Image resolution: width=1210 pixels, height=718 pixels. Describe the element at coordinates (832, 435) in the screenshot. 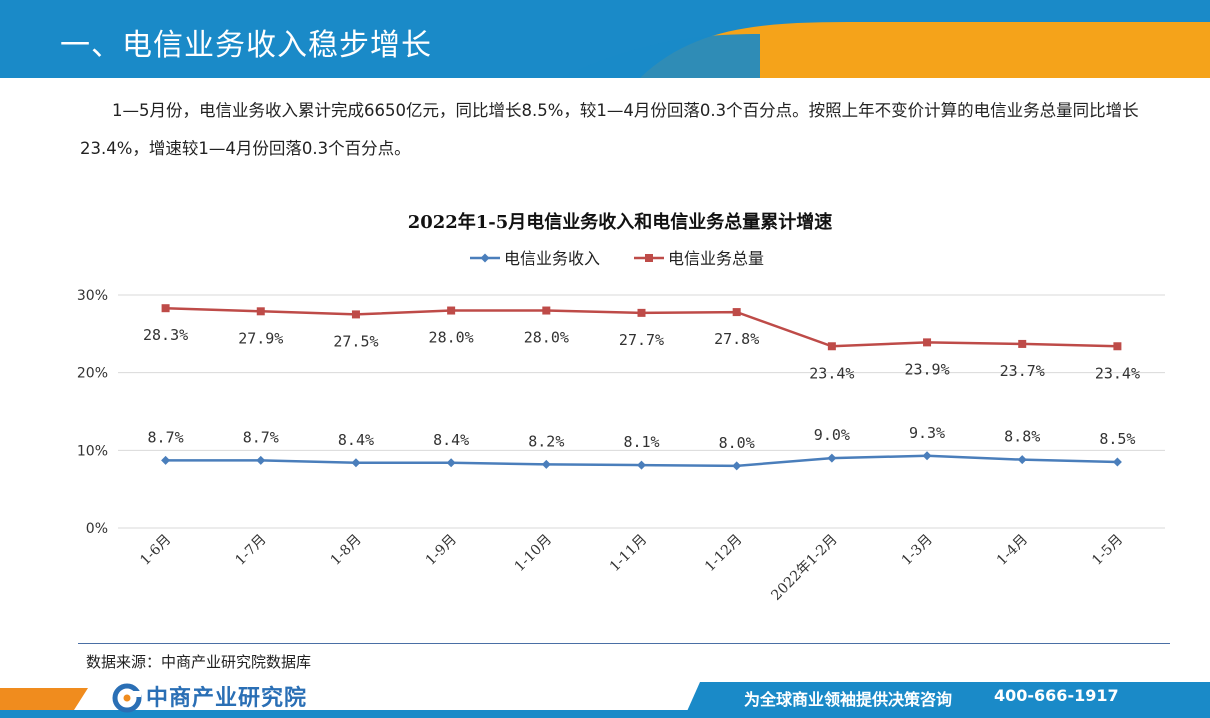

I see `data-label: 9.0%` at that location.